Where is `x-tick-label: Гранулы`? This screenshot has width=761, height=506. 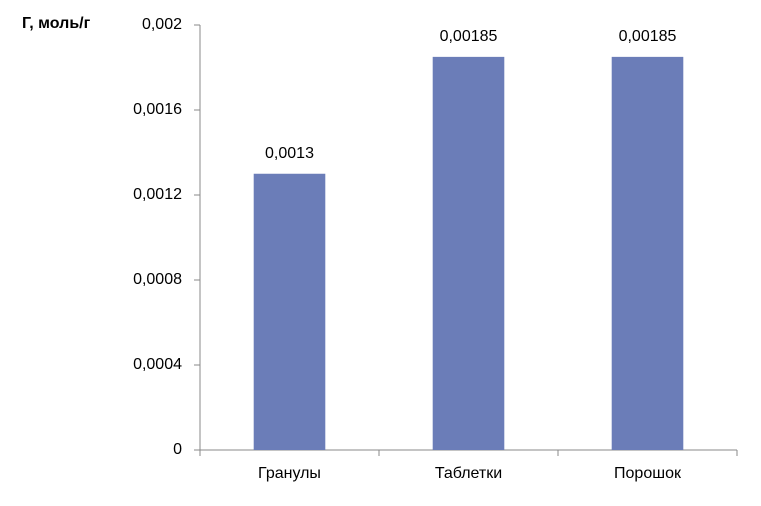 x-tick-label: Гранулы is located at coordinates (289, 473).